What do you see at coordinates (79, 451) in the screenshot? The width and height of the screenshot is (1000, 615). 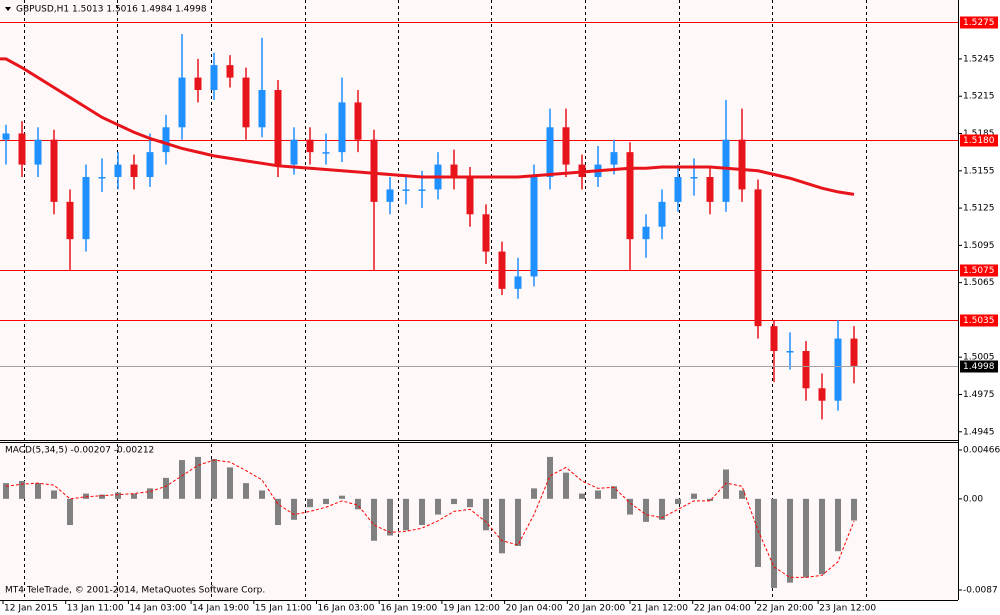 I see `macd-title: MACD(5,34,5) -0.00207 -0.00212` at bounding box center [79, 451].